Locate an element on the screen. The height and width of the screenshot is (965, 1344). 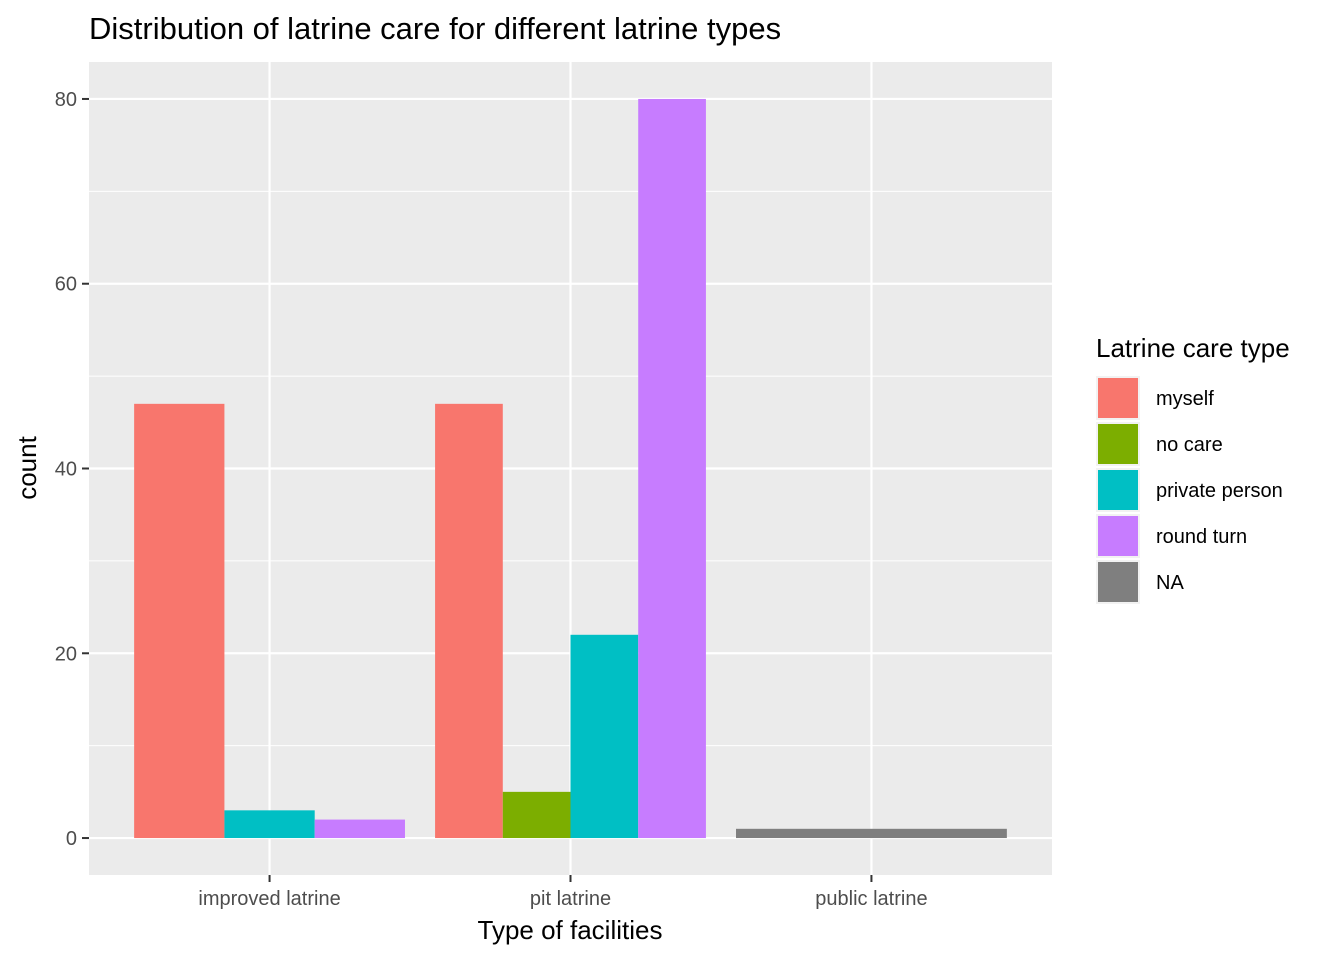
bar-improved-latrine-round-turn is located at coordinates (359, 829).